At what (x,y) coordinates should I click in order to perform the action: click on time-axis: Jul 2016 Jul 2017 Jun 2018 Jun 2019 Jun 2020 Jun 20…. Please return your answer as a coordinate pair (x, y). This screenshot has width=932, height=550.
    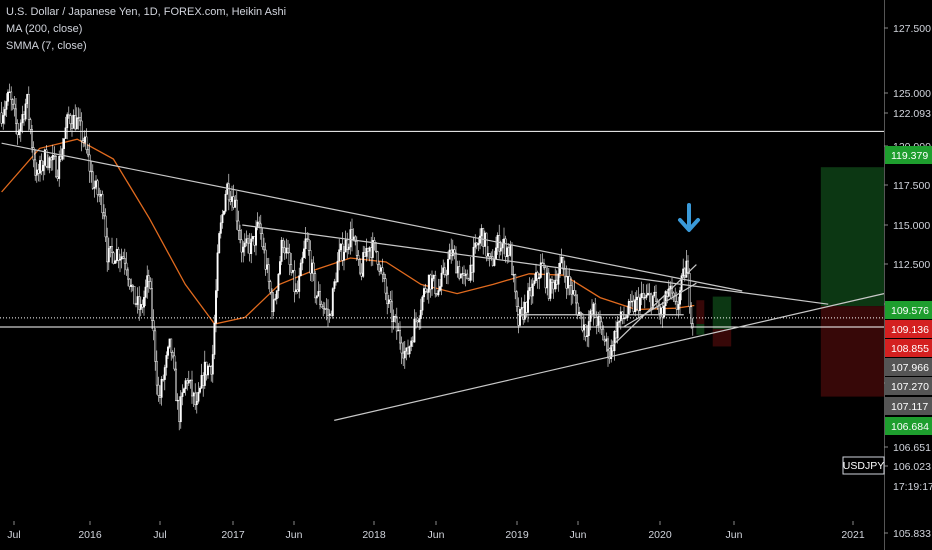
    Looking at the image, I should click on (436, 531).